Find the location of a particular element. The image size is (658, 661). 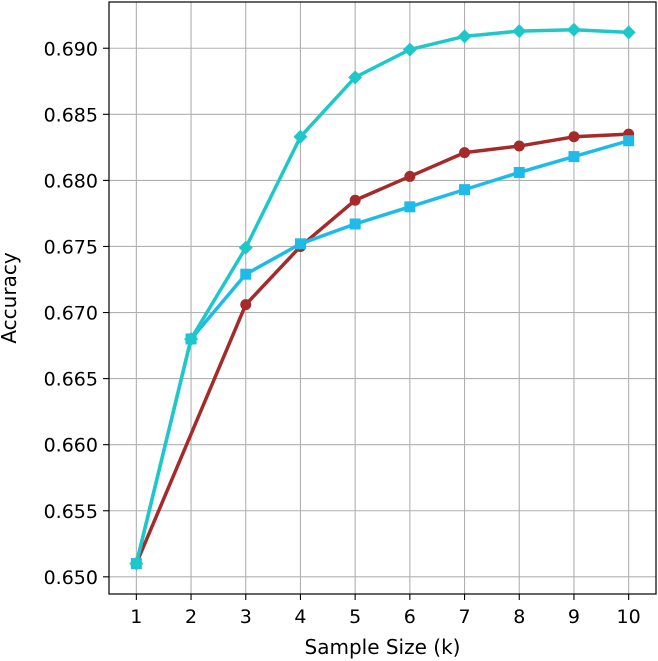

y-tick-label: 0.680 is located at coordinates (71, 181).